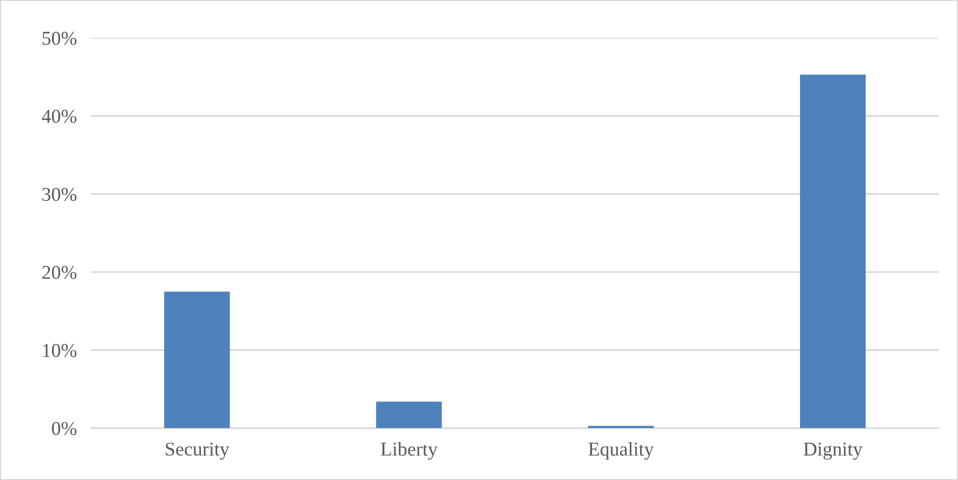 Image resolution: width=958 pixels, height=480 pixels. I want to click on y-tick-label: 50%, so click(59, 38).